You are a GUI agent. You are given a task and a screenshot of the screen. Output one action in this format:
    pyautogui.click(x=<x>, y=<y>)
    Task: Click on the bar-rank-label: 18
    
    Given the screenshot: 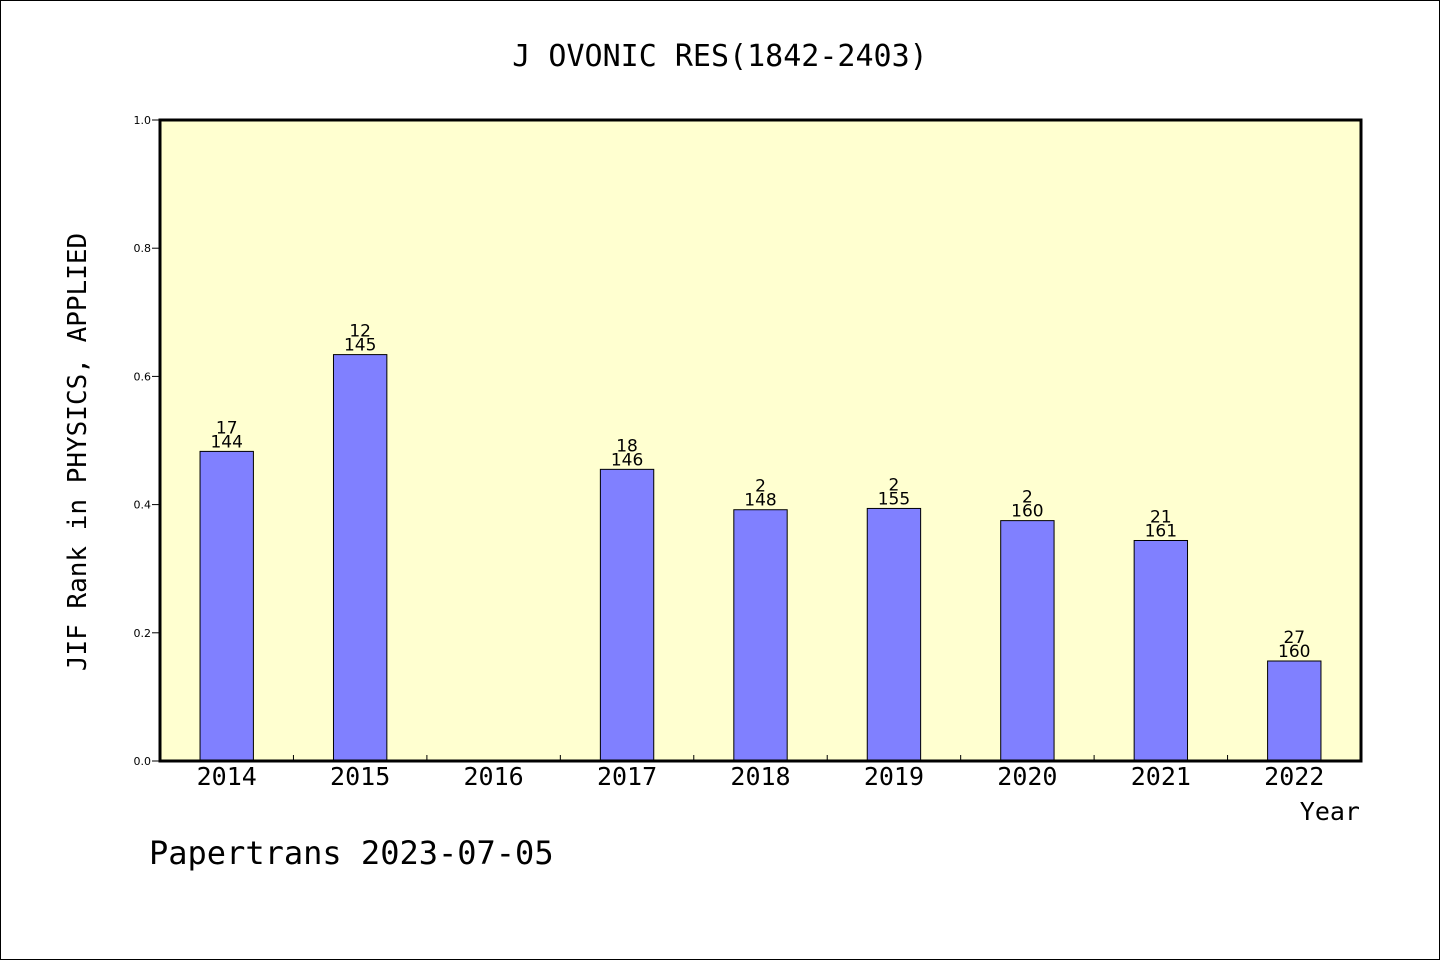 What is the action you would take?
    pyautogui.click(x=627, y=446)
    